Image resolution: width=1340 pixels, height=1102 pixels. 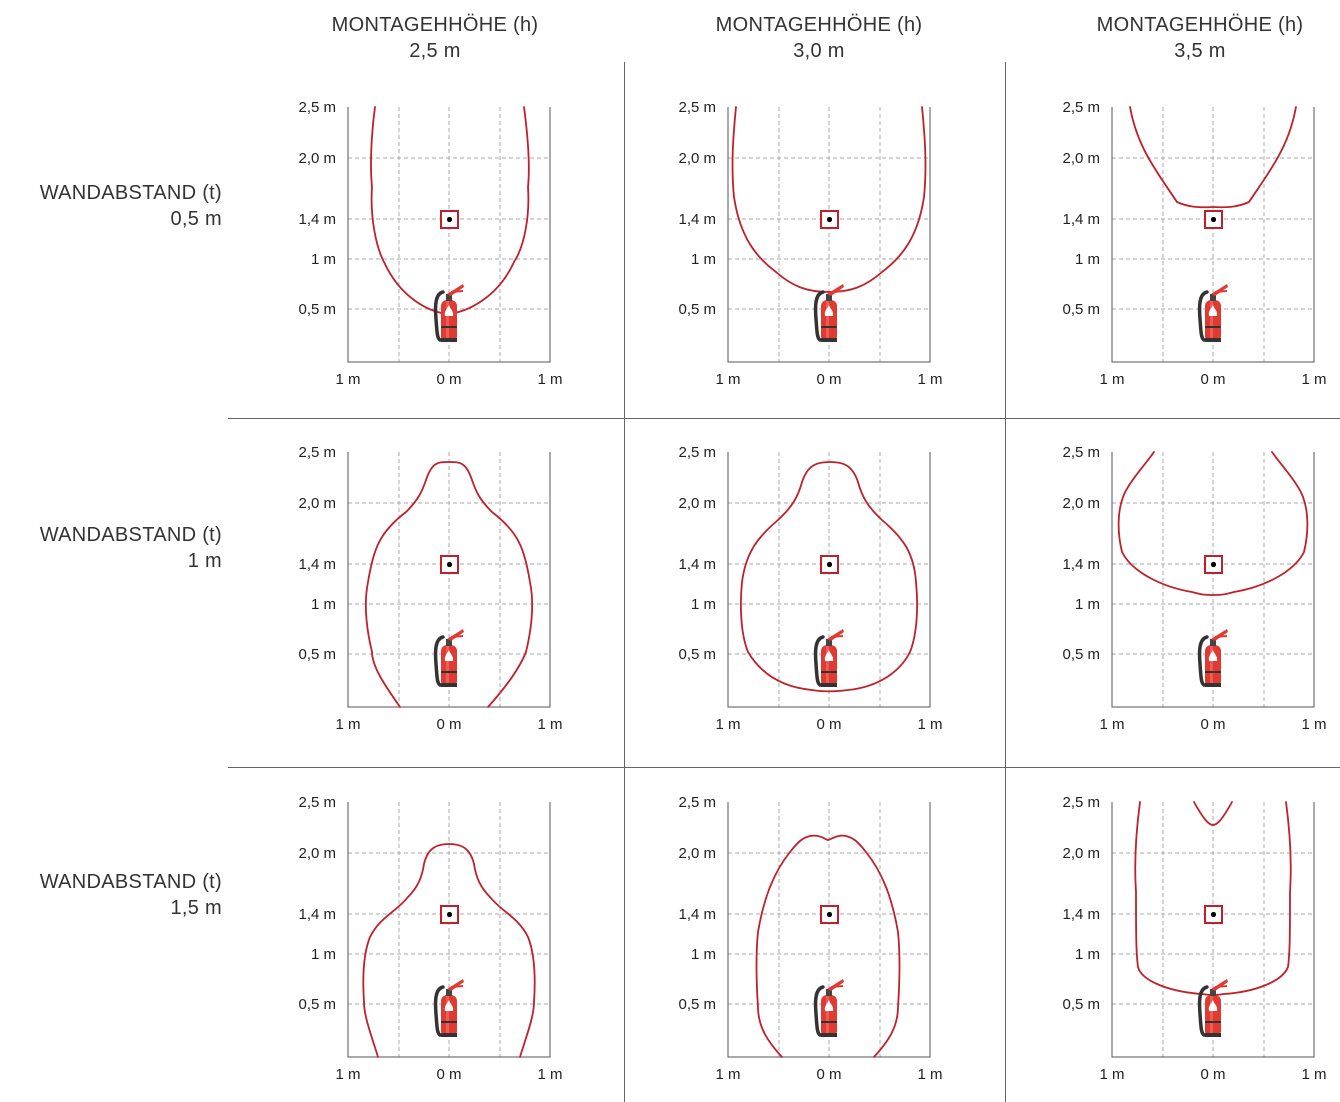 I want to click on row-header-3: WANDABSTAND (t) 1,5 m, so click(x=111, y=895).